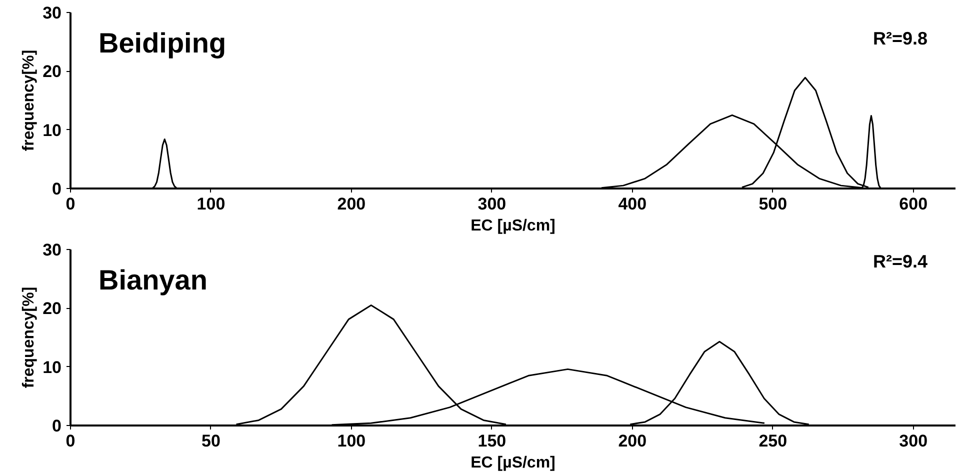  Describe the element at coordinates (900, 262) in the screenshot. I see `annotation: R²=9.4` at that location.